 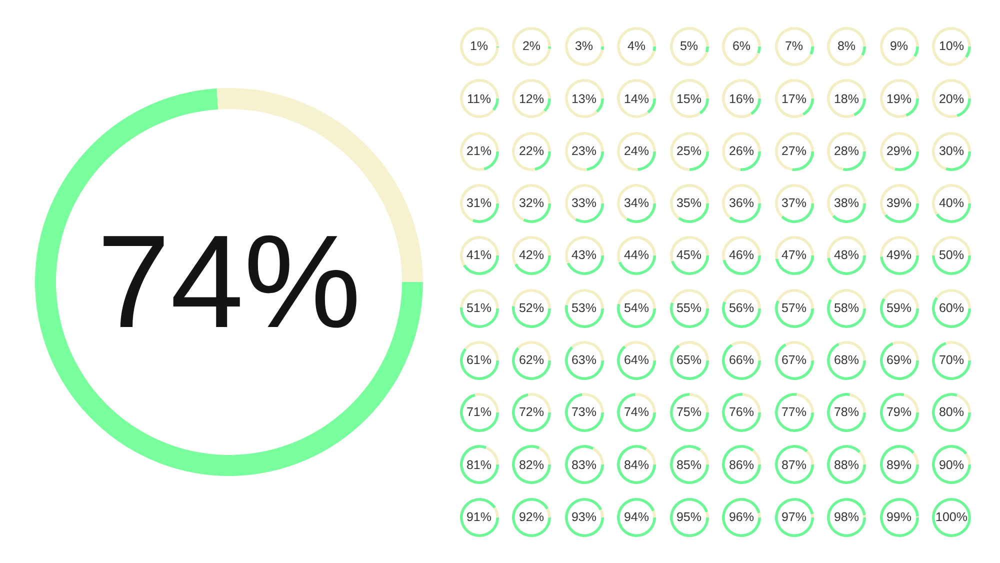 What do you see at coordinates (637, 517) in the screenshot?
I see `data-label: 94%` at bounding box center [637, 517].